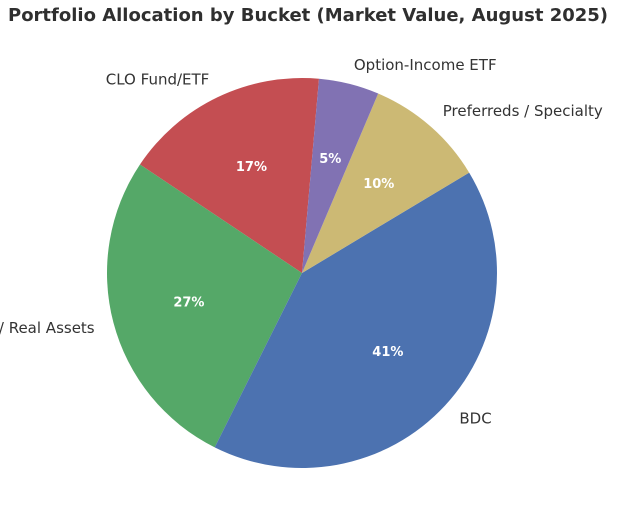  Describe the element at coordinates (229, 175) in the screenshot. I see `pie-slice-clo-fund-etf` at that location.